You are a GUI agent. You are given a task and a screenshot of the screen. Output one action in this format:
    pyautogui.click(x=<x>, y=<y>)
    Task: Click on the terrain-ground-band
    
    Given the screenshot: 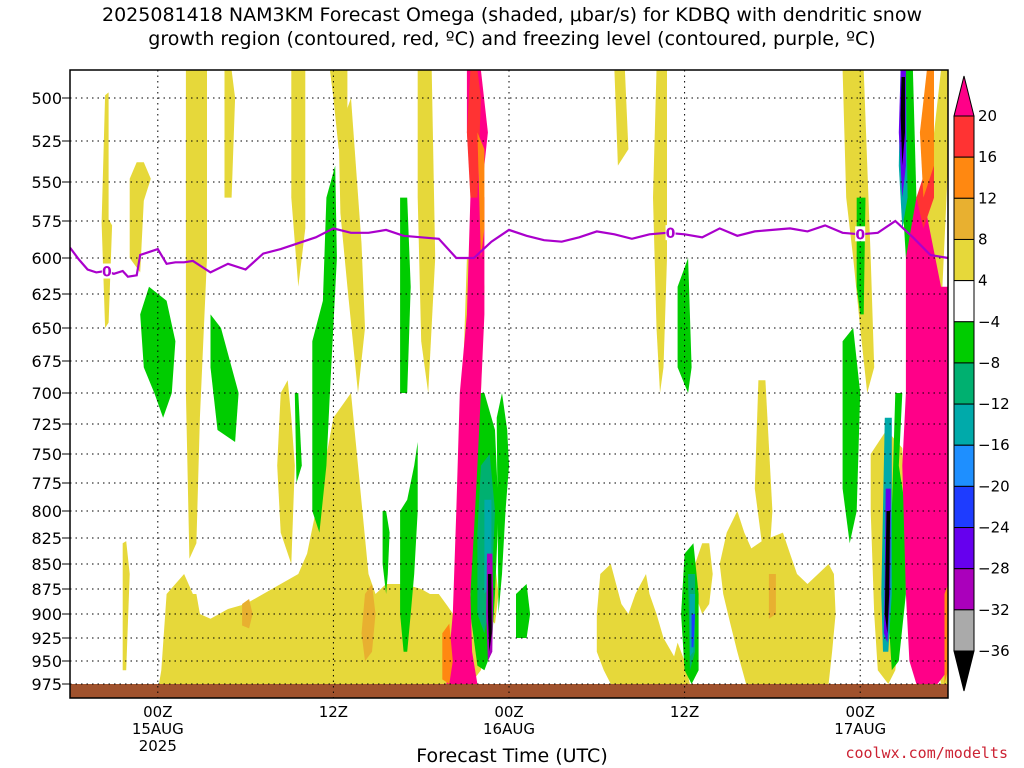 What is the action you would take?
    pyautogui.click(x=509, y=691)
    